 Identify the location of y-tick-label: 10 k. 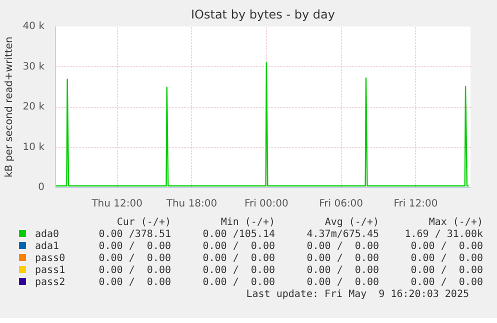
(33, 147).